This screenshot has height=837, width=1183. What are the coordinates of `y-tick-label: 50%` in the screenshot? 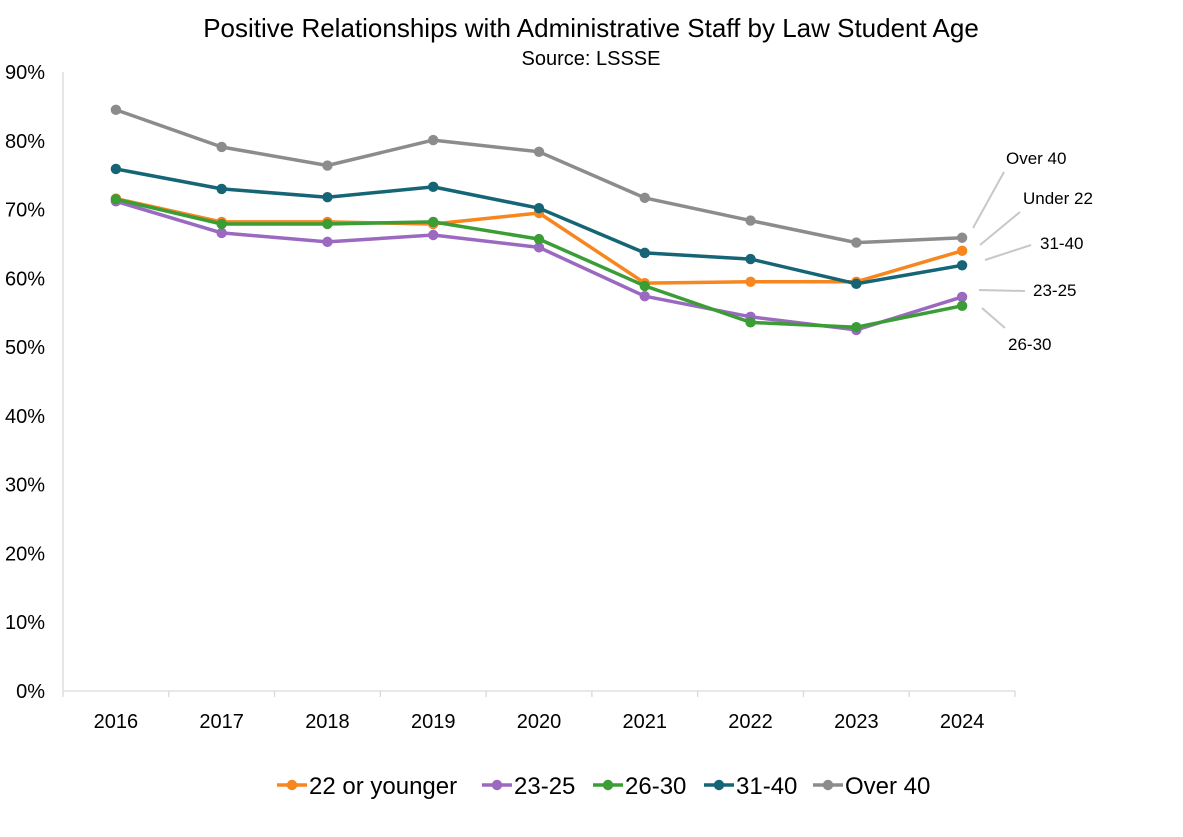 It's located at (25, 348).